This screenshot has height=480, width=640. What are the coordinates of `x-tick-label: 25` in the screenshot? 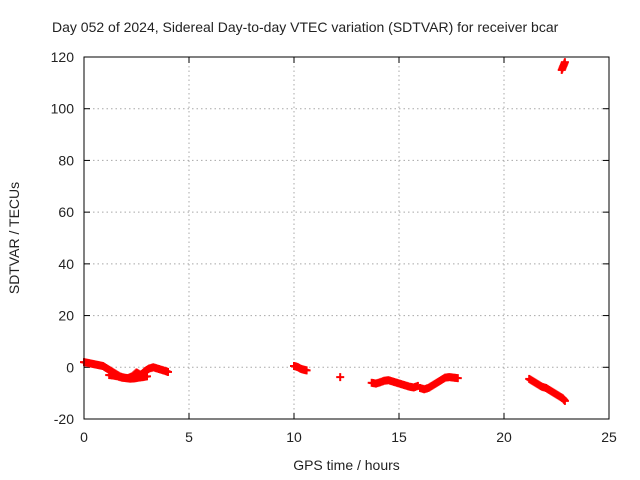 It's located at (609, 437).